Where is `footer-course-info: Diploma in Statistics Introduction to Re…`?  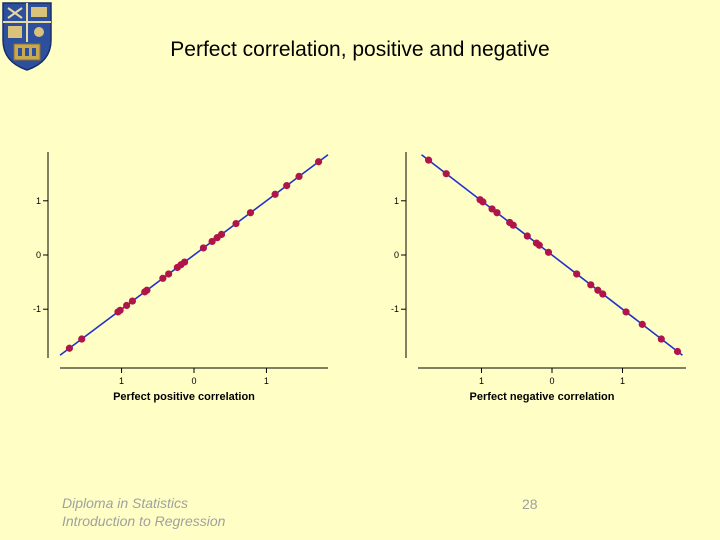 footer-course-info: Diploma in Statistics Introduction to Re… is located at coordinates (143, 512).